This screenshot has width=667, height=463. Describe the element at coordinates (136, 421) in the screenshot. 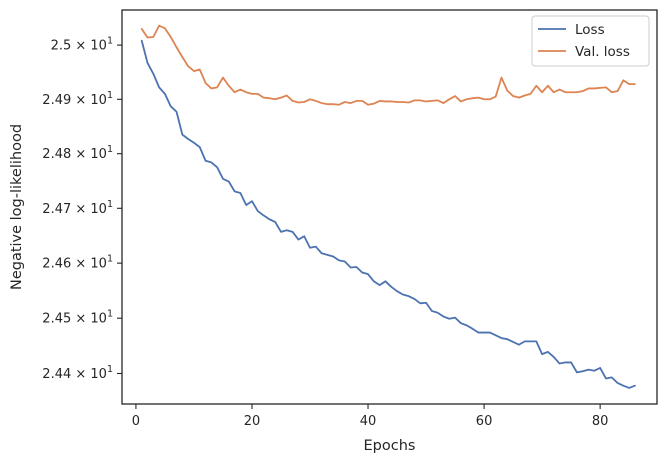

I see `x-tick-label: 0` at that location.